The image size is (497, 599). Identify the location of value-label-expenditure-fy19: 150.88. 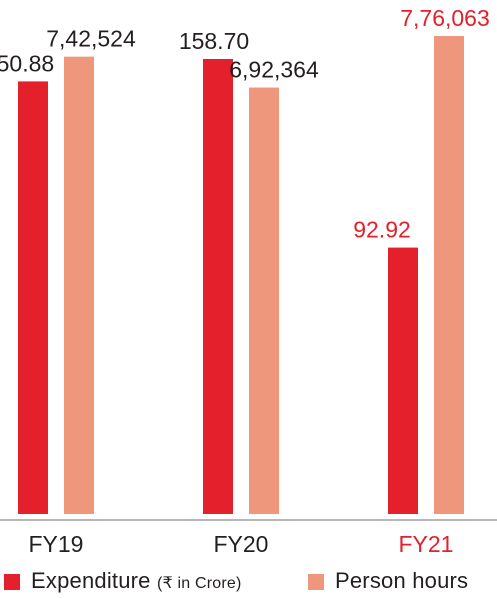
(27, 63).